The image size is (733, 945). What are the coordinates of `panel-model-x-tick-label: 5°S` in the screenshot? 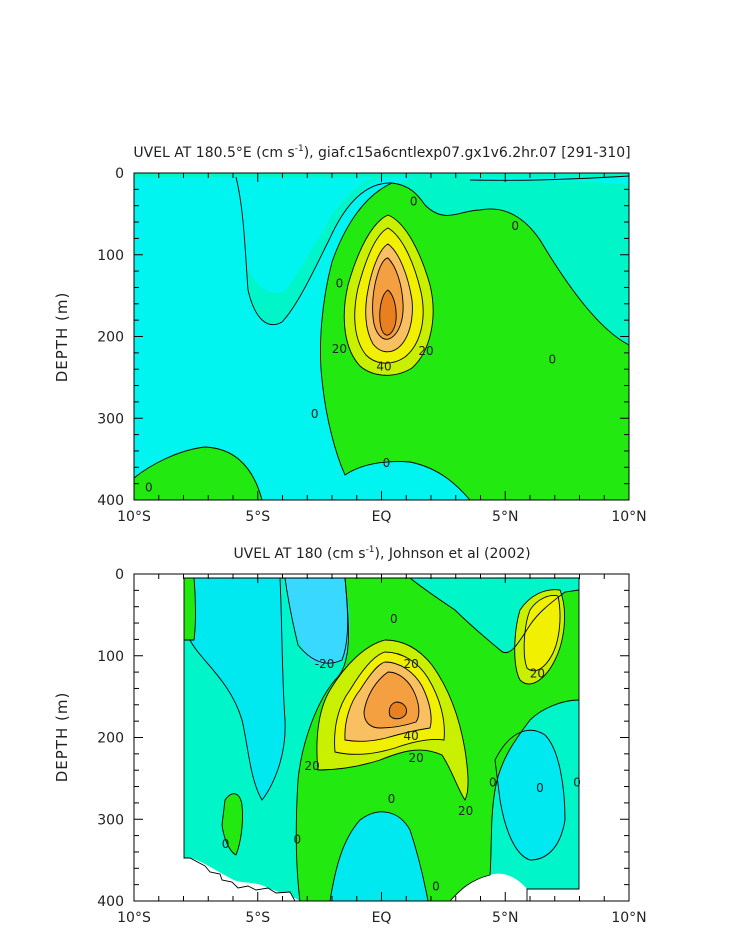 It's located at (257, 517).